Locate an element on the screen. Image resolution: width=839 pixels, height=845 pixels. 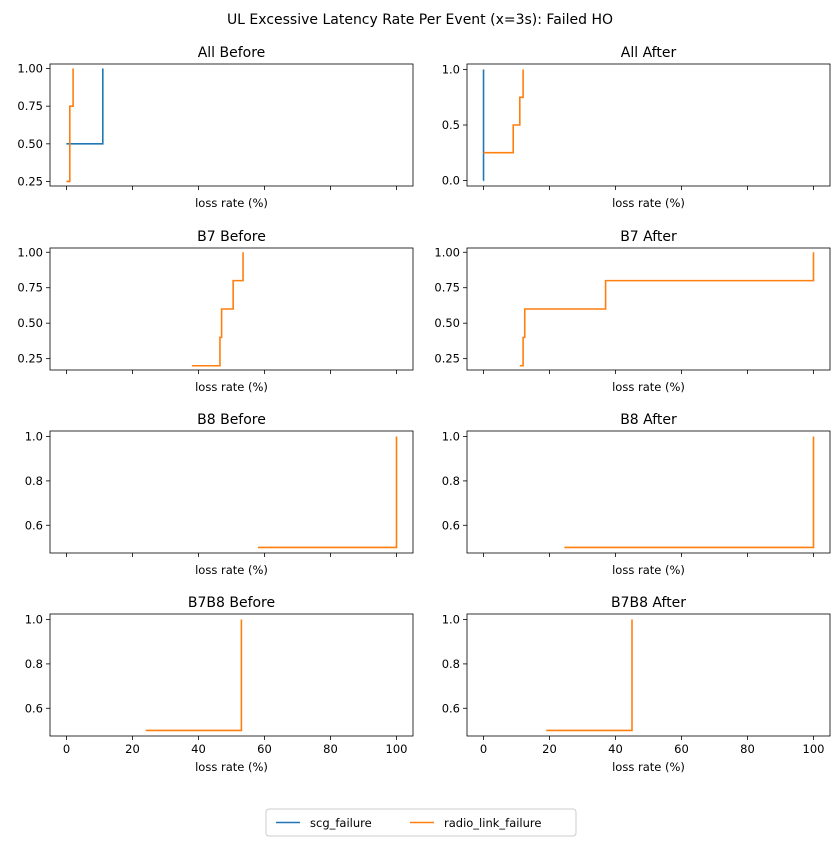
legend: scg_failure radio_link_failure is located at coordinates (421, 822).